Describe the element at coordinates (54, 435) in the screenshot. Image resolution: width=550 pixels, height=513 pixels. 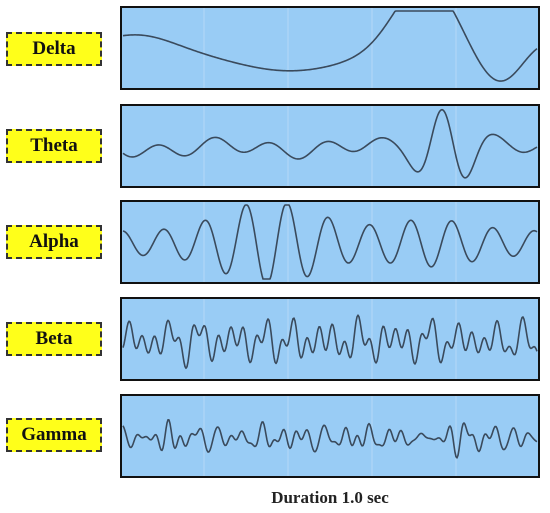
I see `band-label-gamma: Gamma` at that location.